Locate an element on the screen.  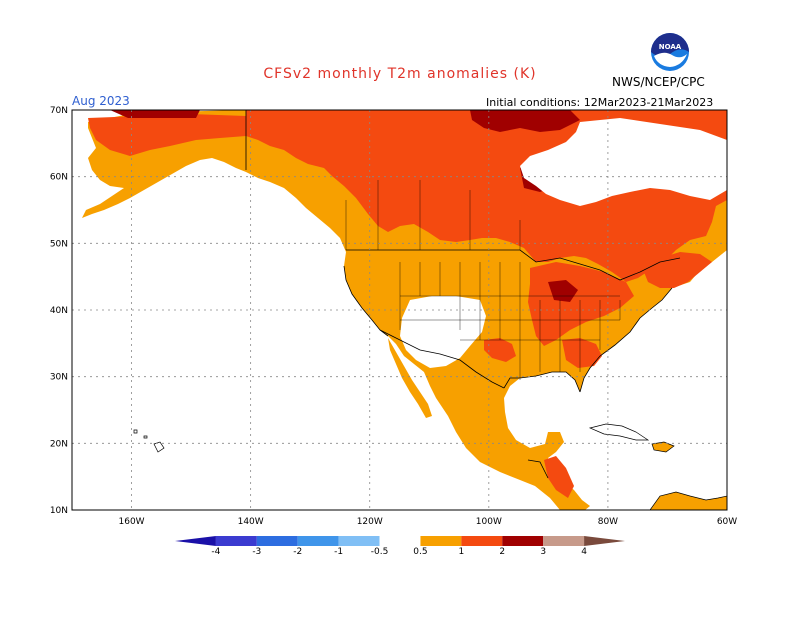
legend-label: 1 is located at coordinates (461, 552).